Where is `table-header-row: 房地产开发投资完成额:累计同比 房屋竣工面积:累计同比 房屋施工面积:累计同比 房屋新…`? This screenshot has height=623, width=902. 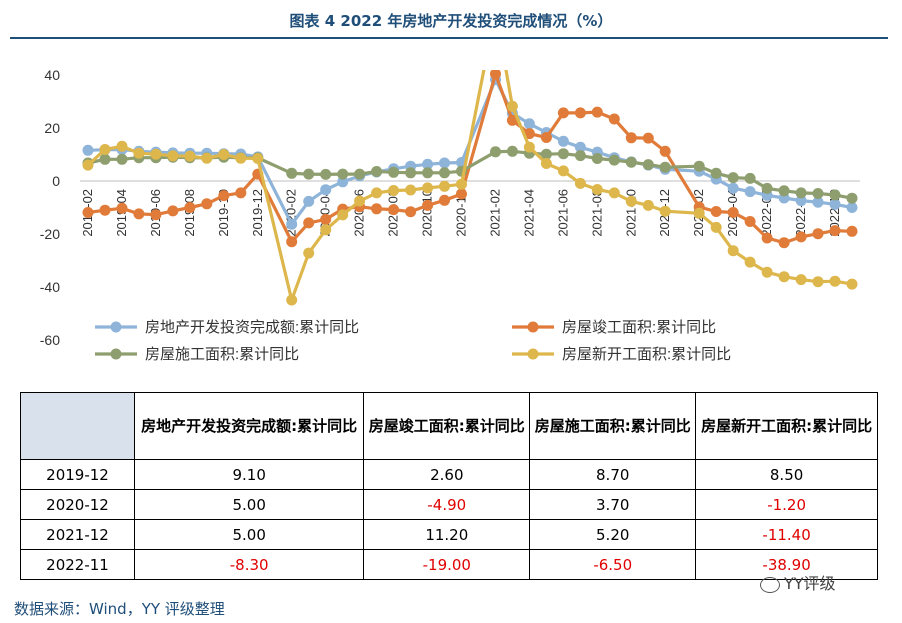 table-header-row: 房地产开发投资完成额:累计同比 房屋竣工面积:累计同比 房屋施工面积:累计同比 房屋新… is located at coordinates (449, 426).